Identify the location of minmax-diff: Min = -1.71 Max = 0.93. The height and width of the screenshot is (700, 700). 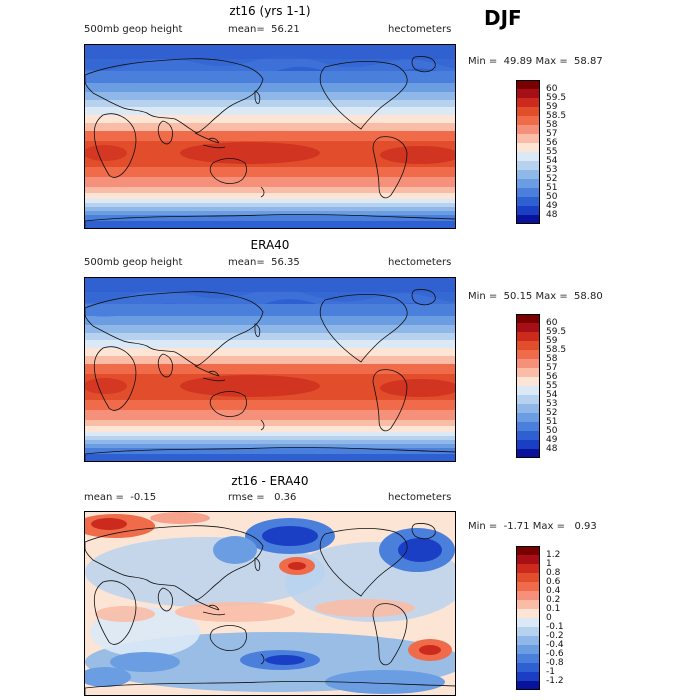
(532, 526).